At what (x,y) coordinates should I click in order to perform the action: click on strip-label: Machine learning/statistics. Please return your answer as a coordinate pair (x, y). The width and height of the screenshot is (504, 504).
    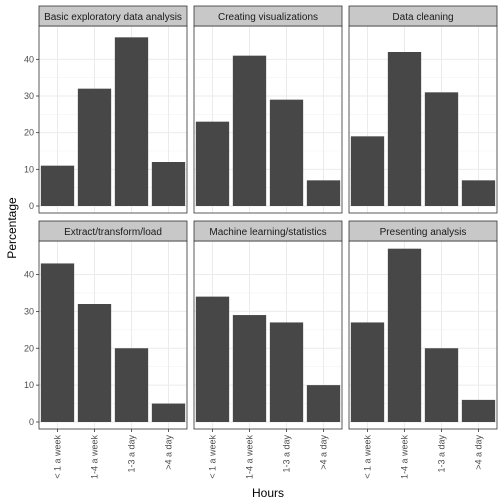
    Looking at the image, I should click on (267, 232).